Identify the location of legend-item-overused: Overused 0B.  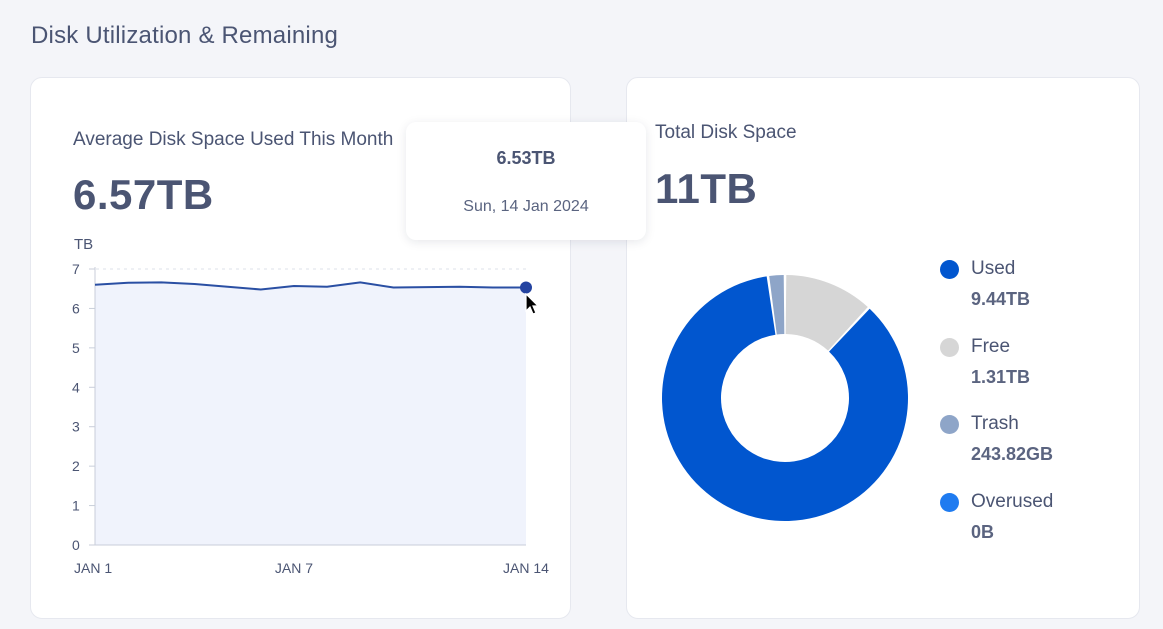
(1030, 519).